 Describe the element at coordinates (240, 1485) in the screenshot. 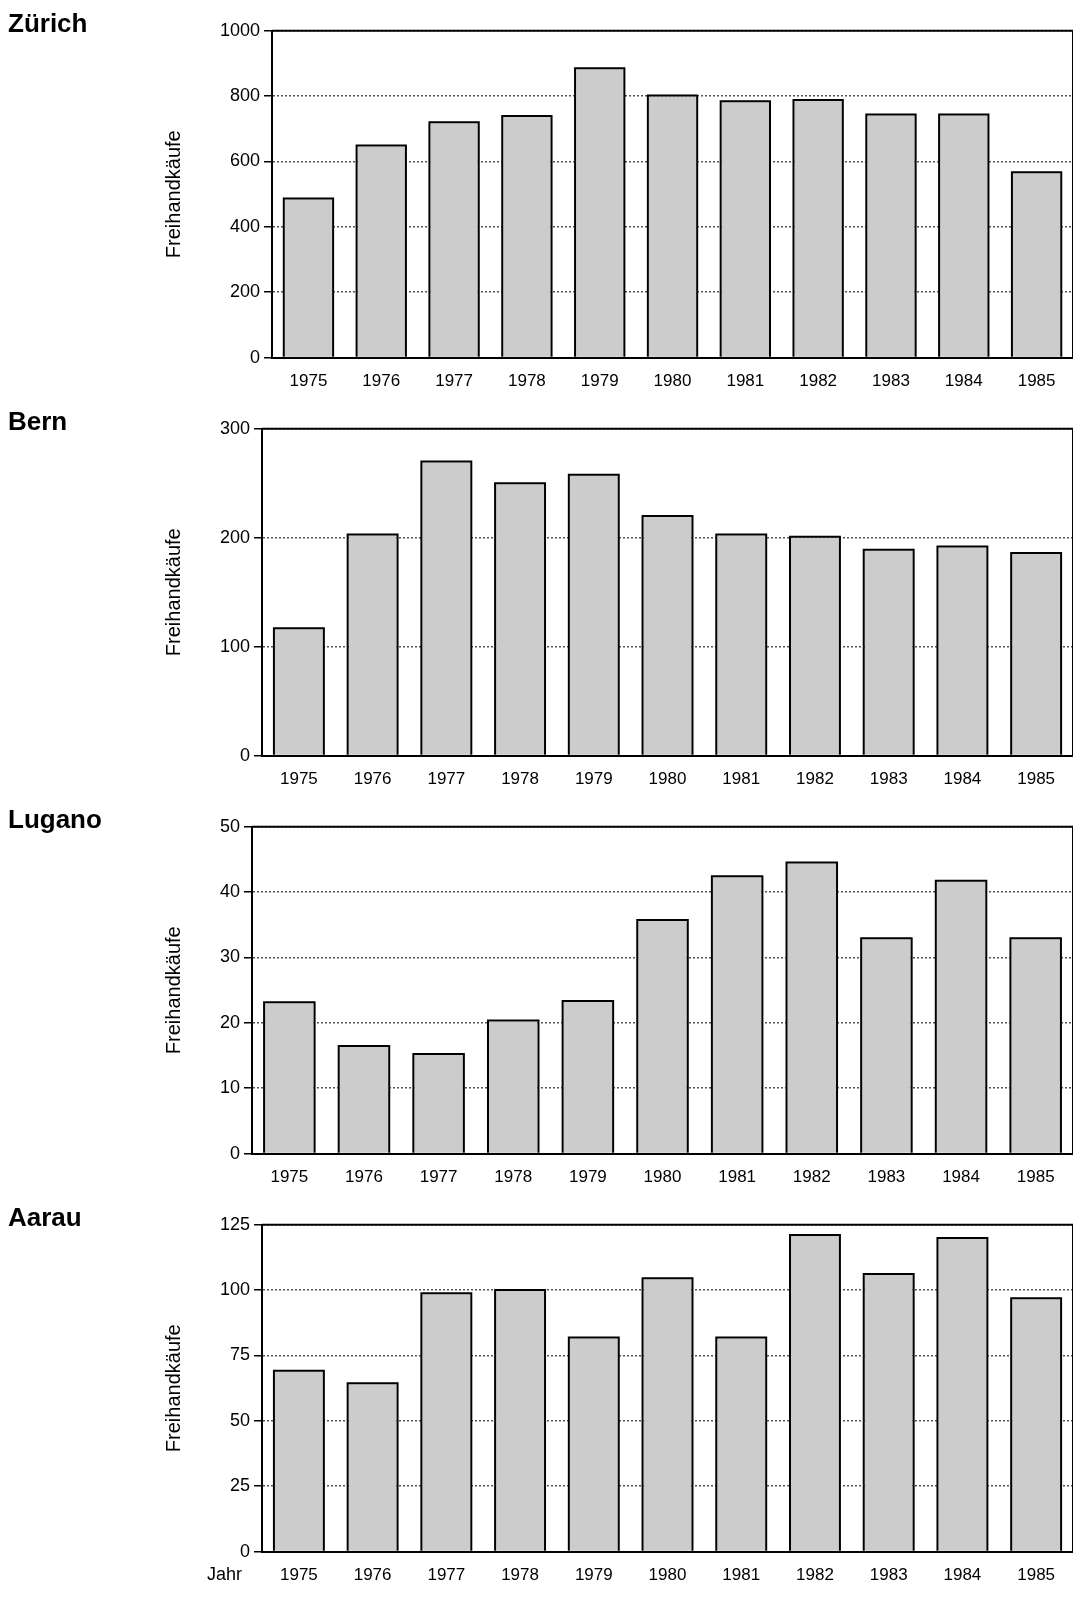

I see `y-tick-label: 25` at that location.